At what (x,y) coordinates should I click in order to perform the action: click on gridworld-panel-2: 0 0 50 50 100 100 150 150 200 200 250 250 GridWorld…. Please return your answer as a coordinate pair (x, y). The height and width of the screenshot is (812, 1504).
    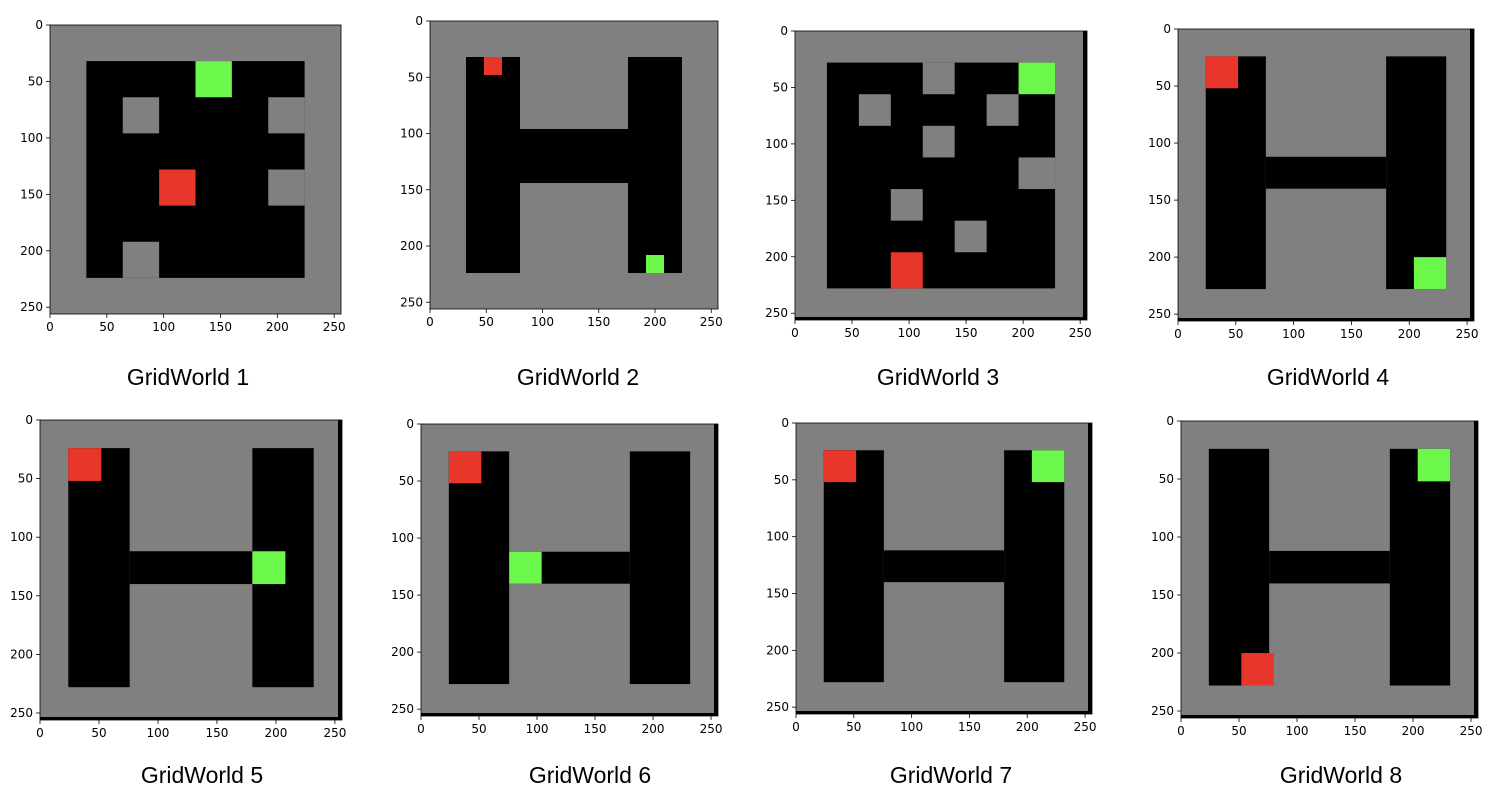
    Looking at the image, I should click on (564, 203).